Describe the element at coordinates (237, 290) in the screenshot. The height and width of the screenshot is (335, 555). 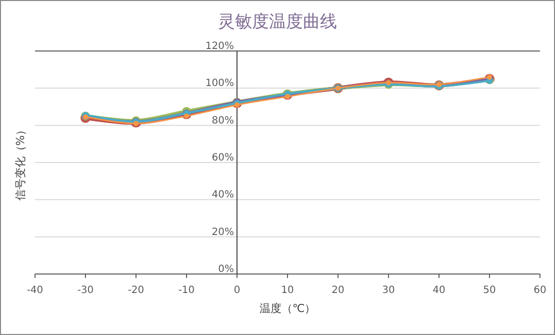
I see `x-tick-label: 0` at that location.